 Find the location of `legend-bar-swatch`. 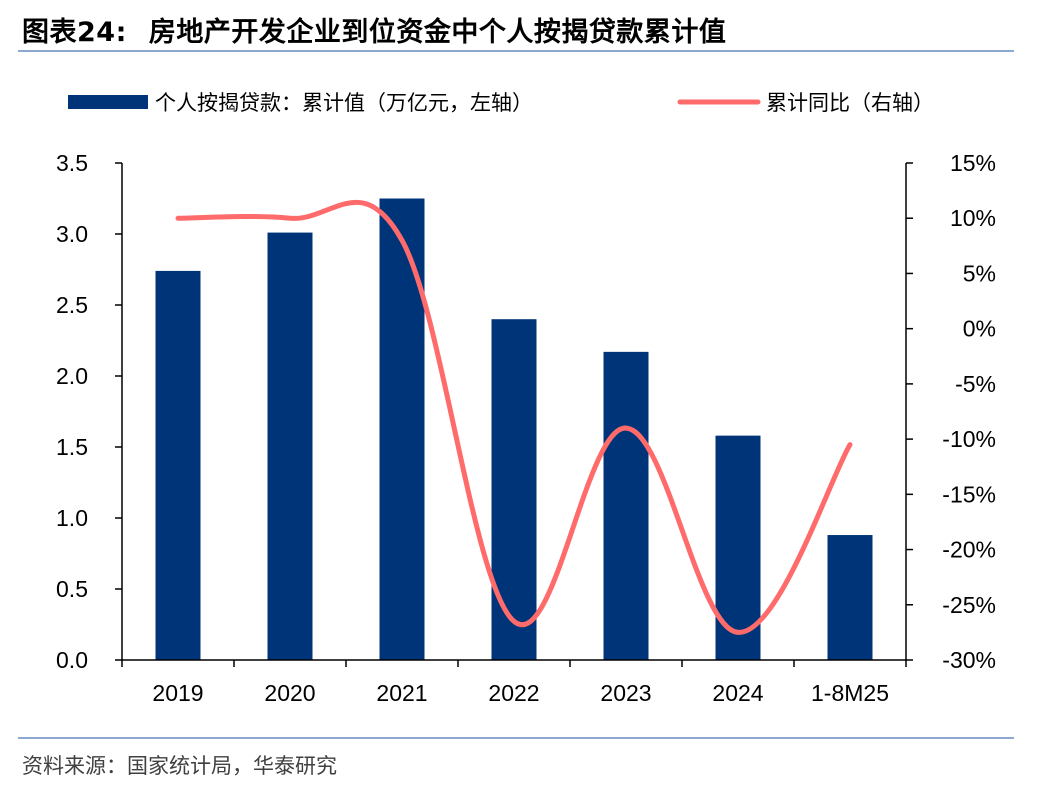

legend-bar-swatch is located at coordinates (108, 102).